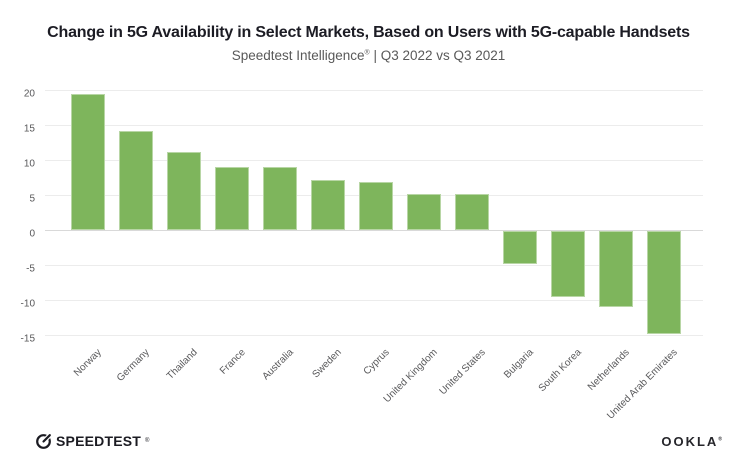  Describe the element at coordinates (99, 441) in the screenshot. I see `speedtest-wordmark: SPEEDTEST` at that location.